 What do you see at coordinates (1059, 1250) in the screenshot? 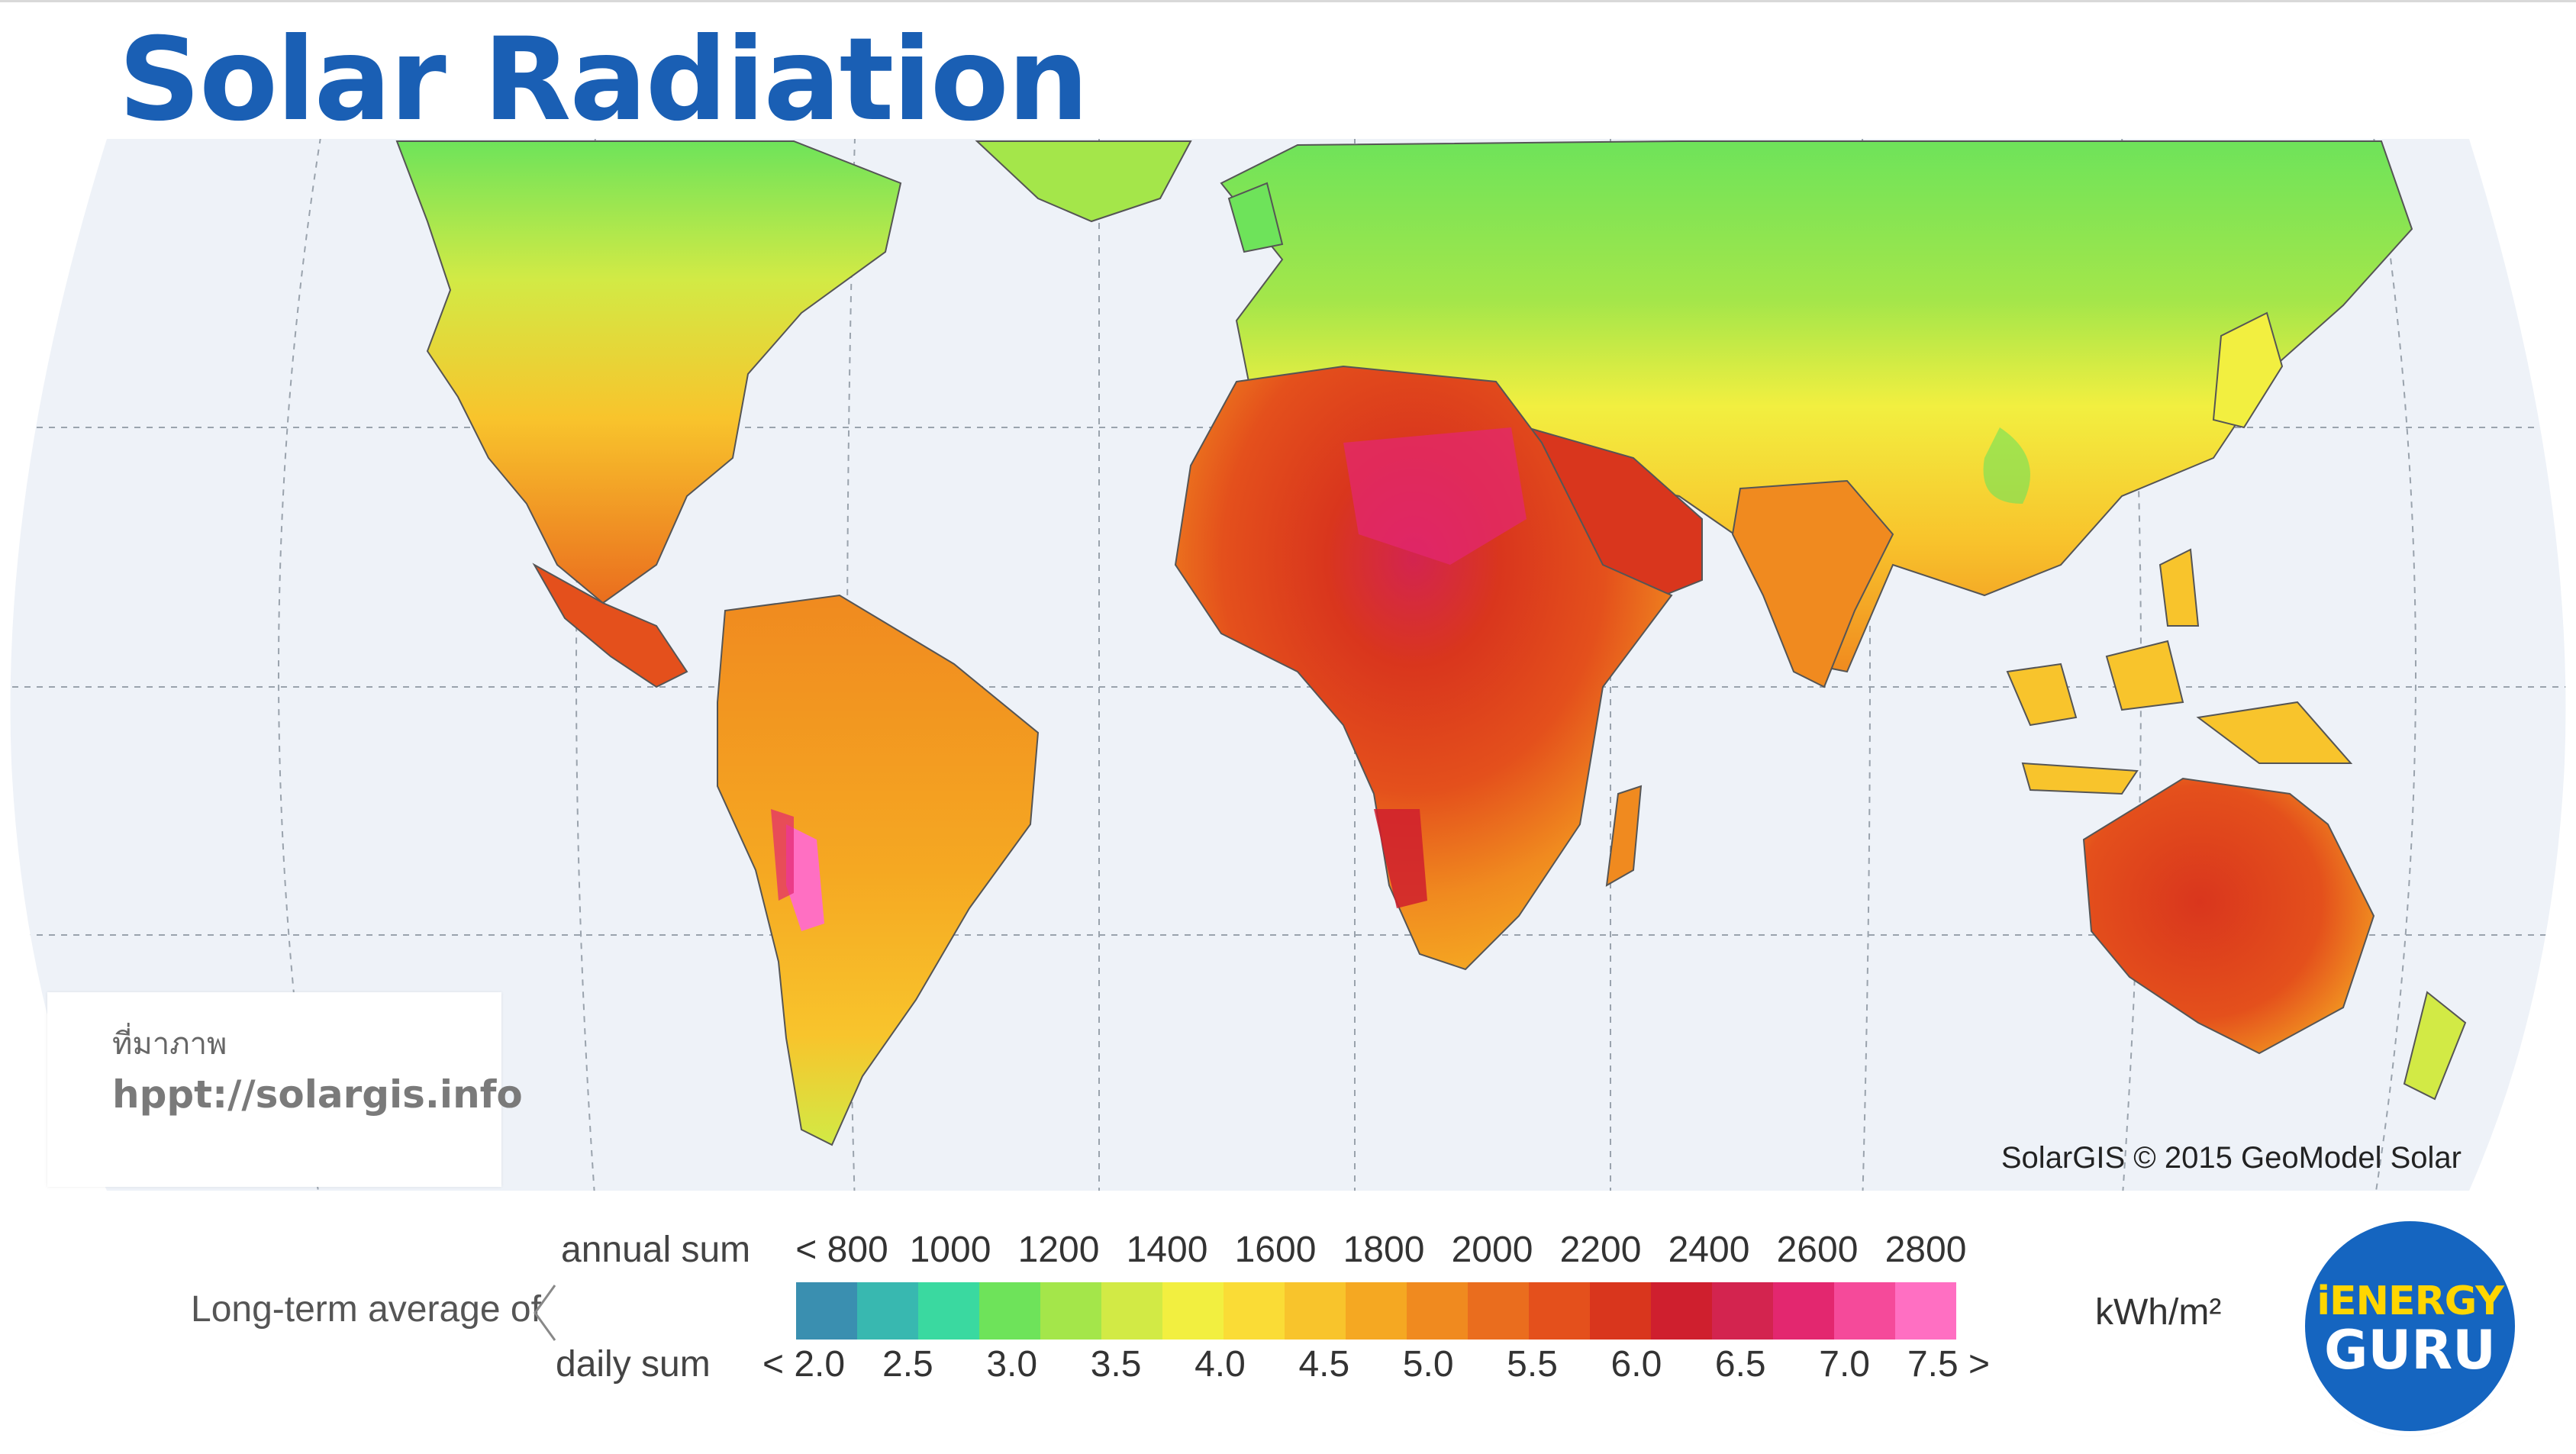
I see `annual-tick-label: 1200` at bounding box center [1059, 1250].